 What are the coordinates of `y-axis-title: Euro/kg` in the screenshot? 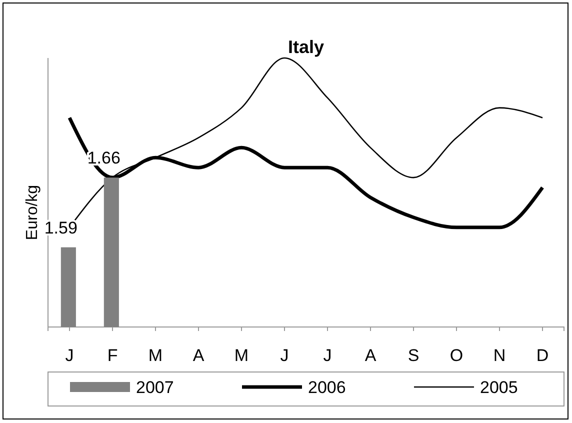 It's located at (32, 212).